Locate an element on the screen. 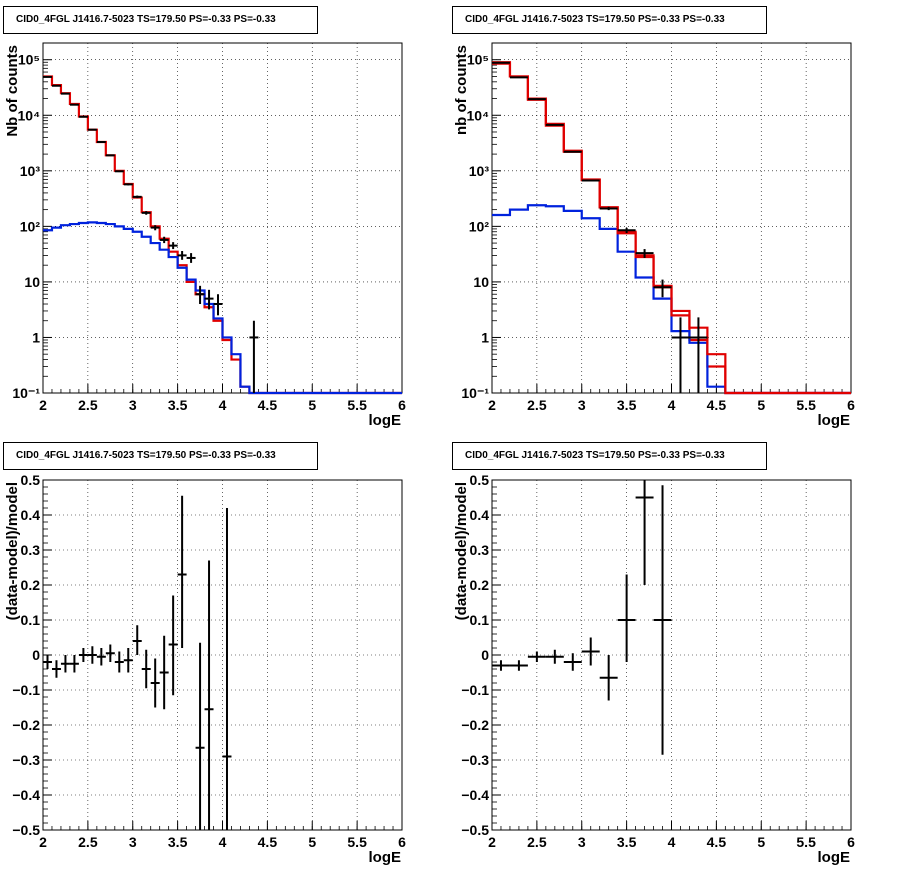 Image resolution: width=898 pixels, height=875 pixels. background-model-histogram is located at coordinates (222, 308).